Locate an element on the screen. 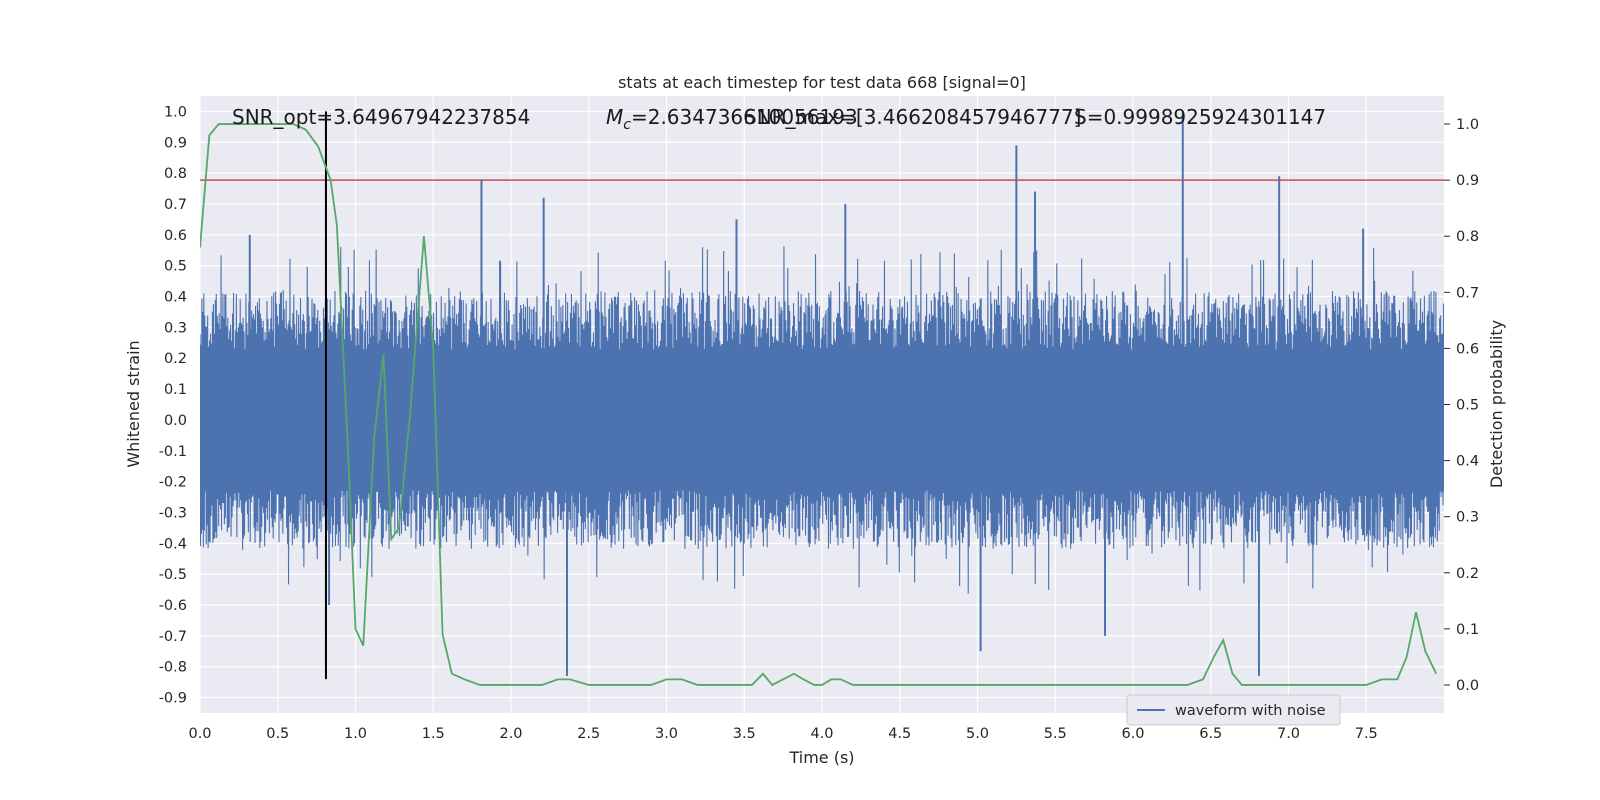  y-right-tick-label: 0.2 is located at coordinates (1467, 574).